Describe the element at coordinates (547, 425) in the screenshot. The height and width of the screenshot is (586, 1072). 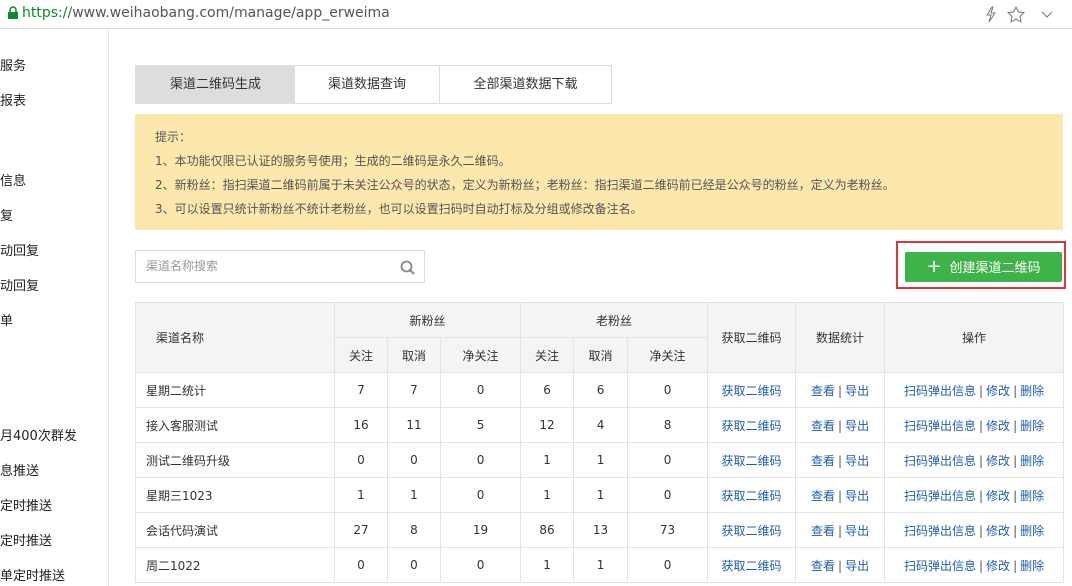
I see `cell-number: 12` at that location.